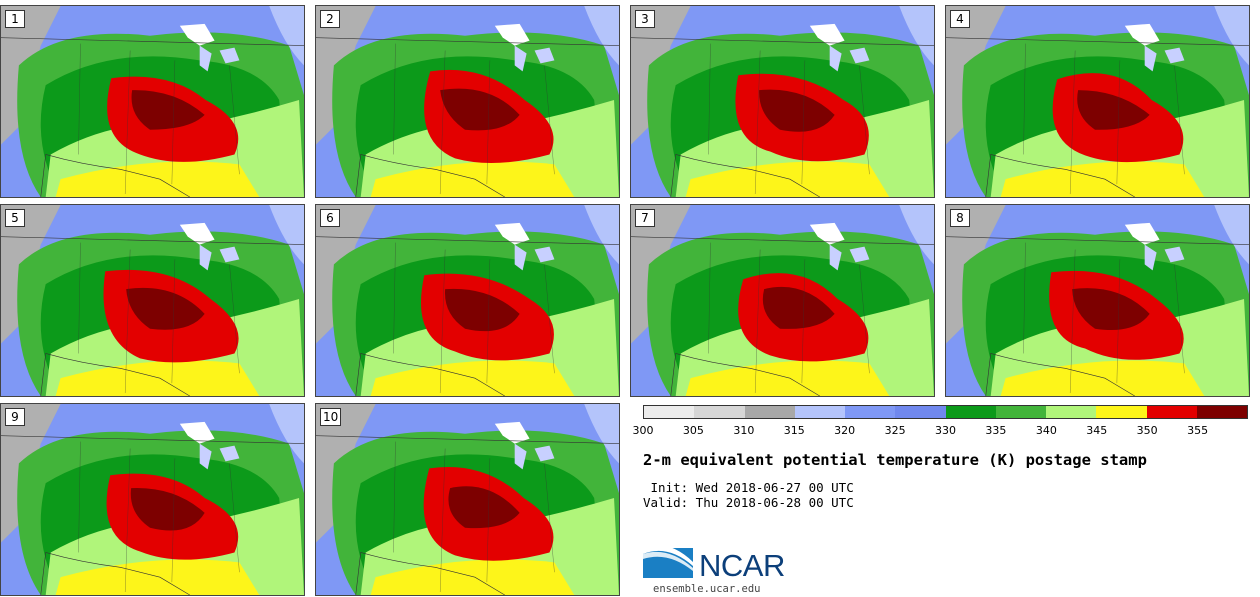  Describe the element at coordinates (331, 417) in the screenshot. I see `stamp-number: 10` at that location.